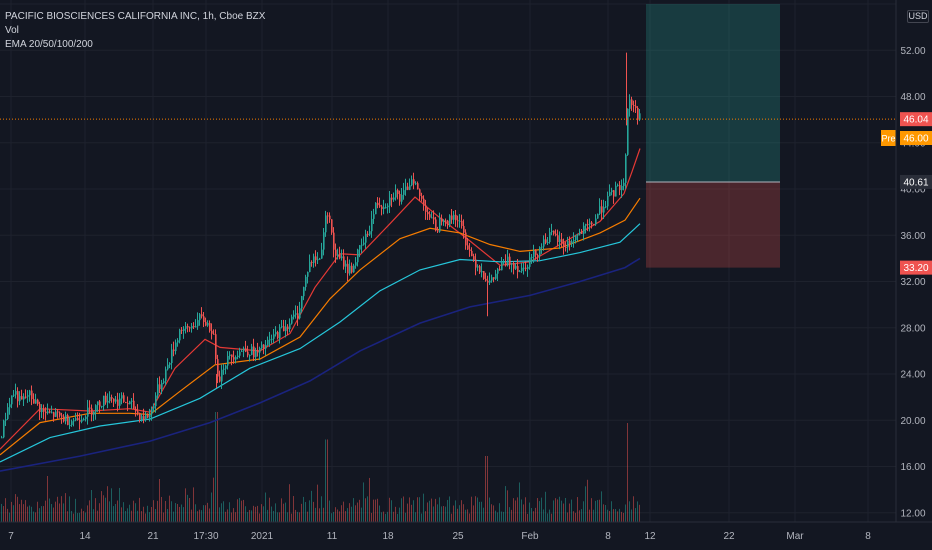 The image size is (932, 550). What do you see at coordinates (153, 536) in the screenshot?
I see `time-axis-tick: 21` at bounding box center [153, 536].